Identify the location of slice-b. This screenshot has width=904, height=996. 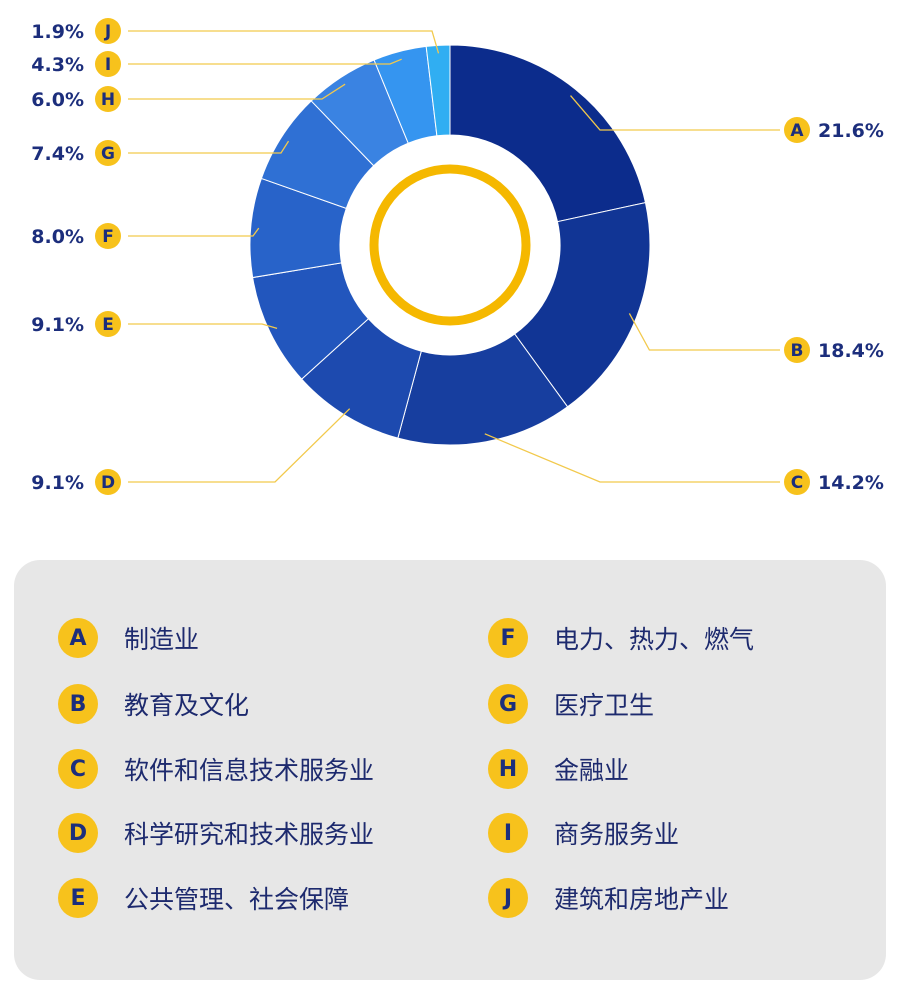
(582, 305).